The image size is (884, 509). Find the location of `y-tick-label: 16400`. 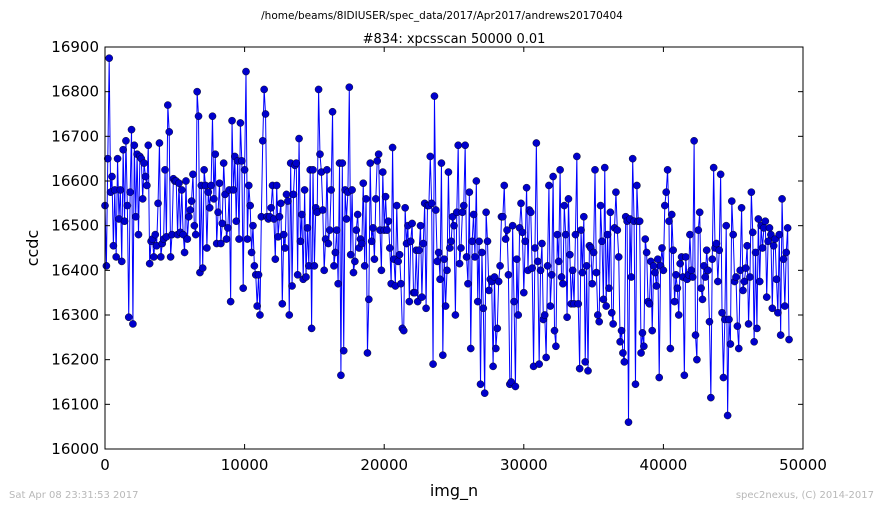

y-tick-label: 16400 is located at coordinates (75, 270).